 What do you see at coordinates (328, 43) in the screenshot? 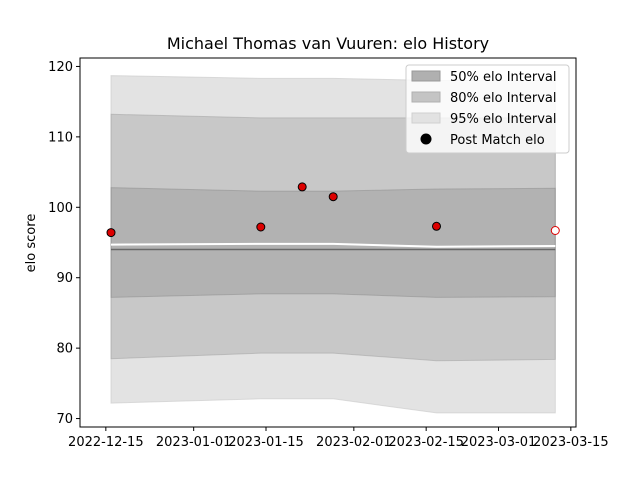
I see `chart-title: Michael Thomas van Vuuren: elo History` at bounding box center [328, 43].